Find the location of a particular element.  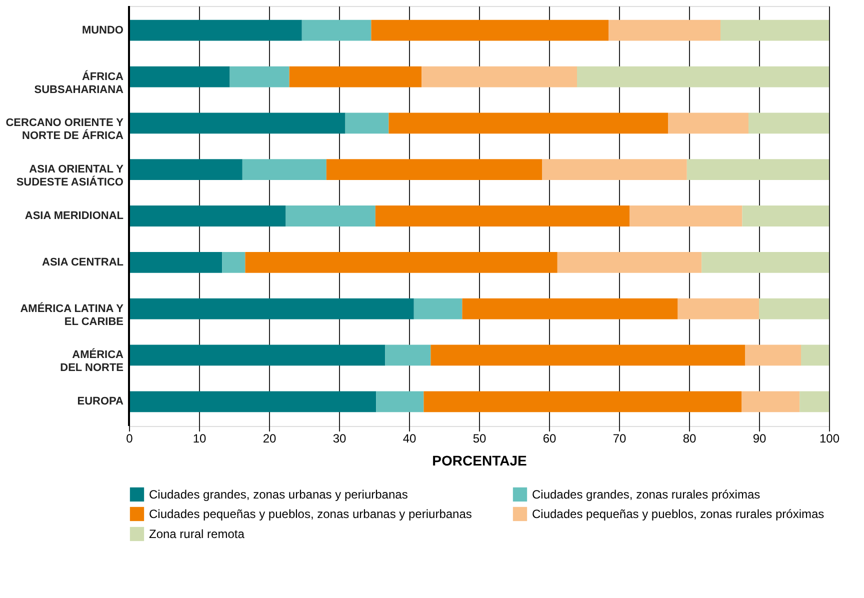

x-tick-label: 50 is located at coordinates (479, 439).